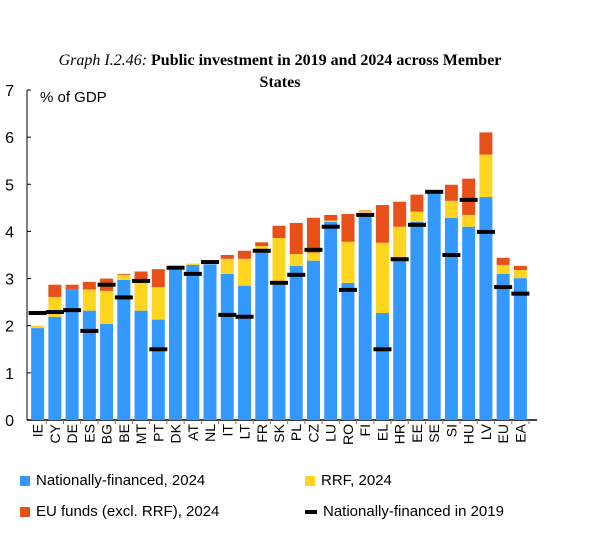  I want to click on legend-swatch-yellow, so click(310, 480).